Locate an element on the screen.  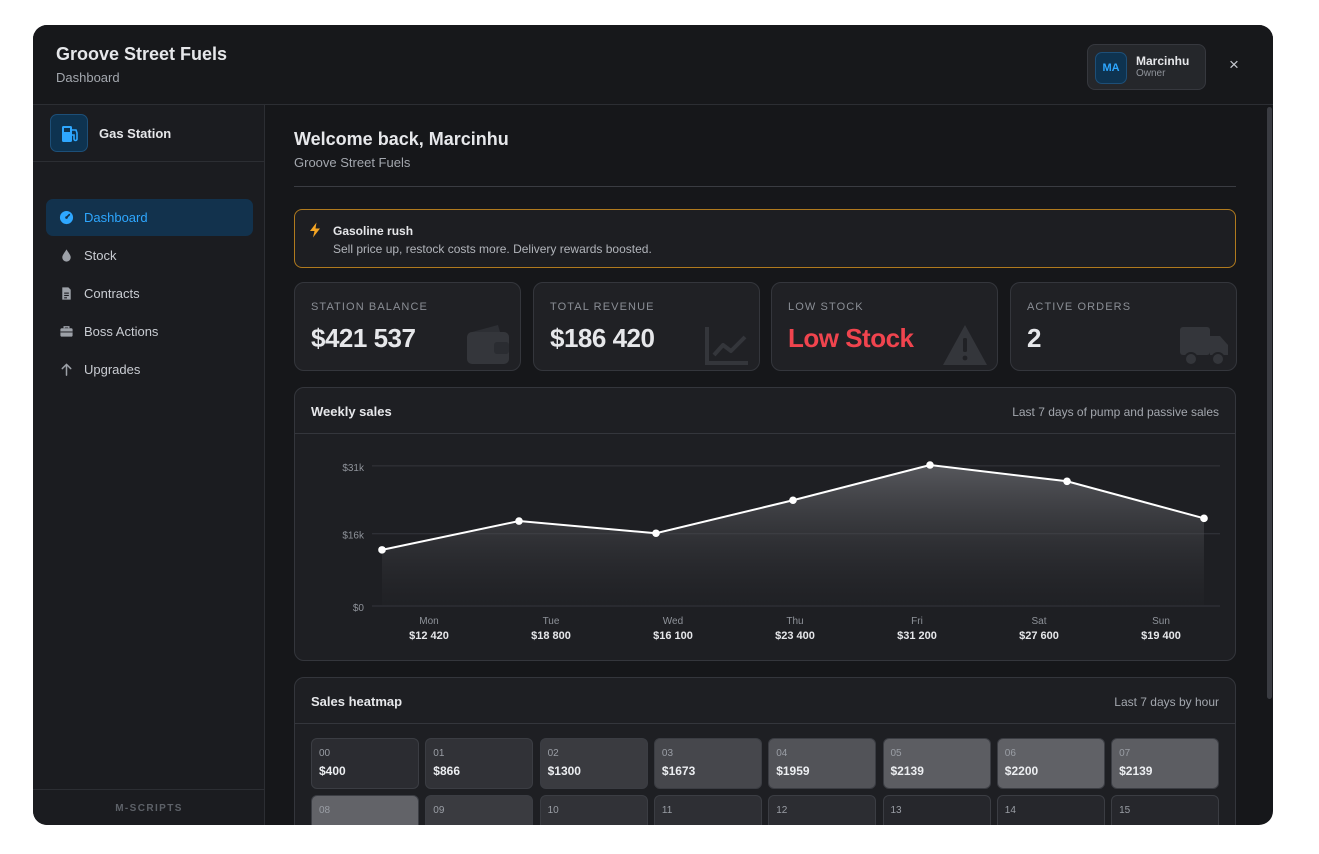
heatmap-hour: 07 is located at coordinates (1125, 753).